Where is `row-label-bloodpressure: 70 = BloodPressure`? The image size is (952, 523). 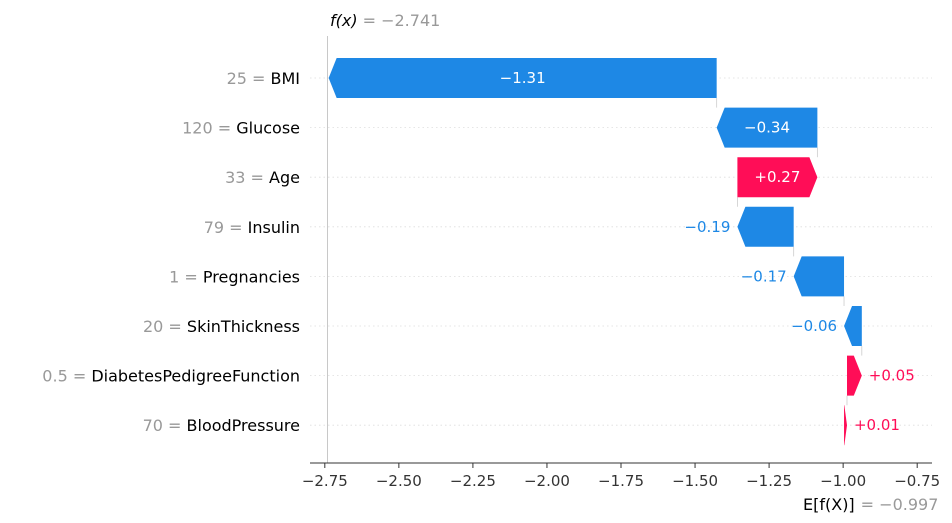
row-label-bloodpressure: 70 = BloodPressure is located at coordinates (221, 425).